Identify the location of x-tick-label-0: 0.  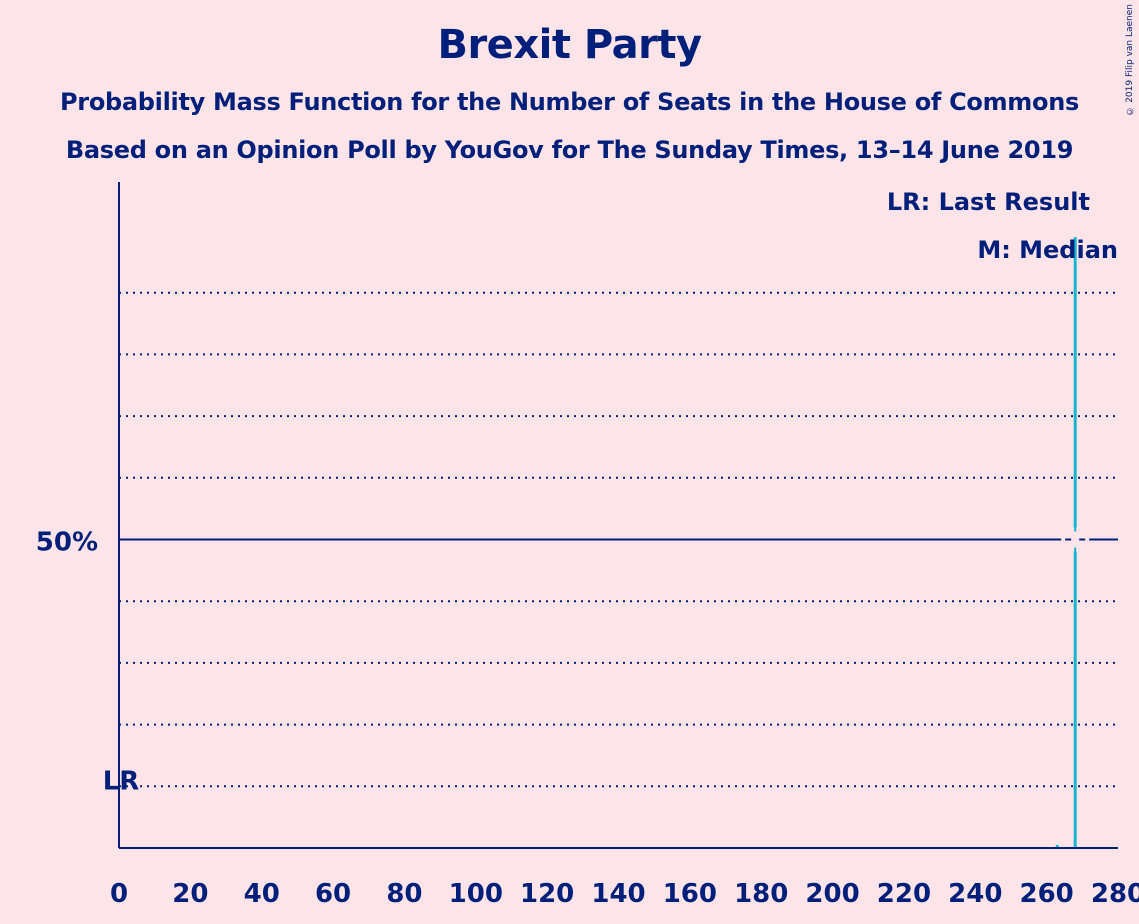
(119, 894).